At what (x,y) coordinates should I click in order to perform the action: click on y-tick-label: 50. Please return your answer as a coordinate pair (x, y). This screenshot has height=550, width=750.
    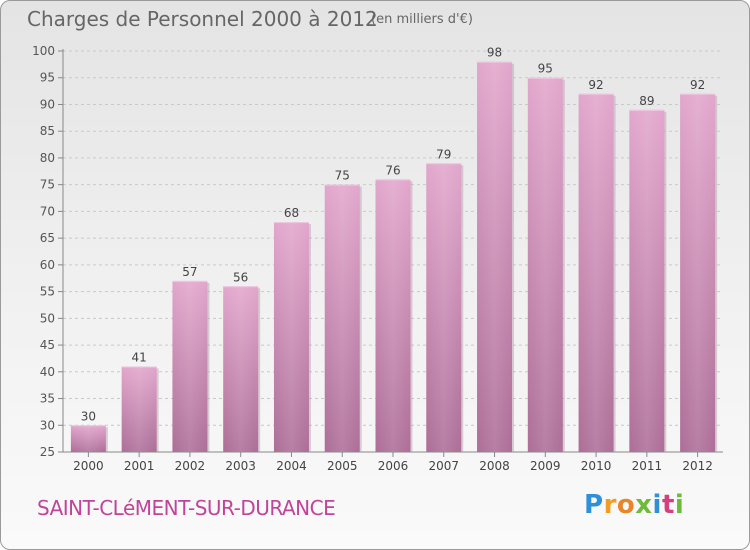
    Looking at the image, I should click on (47, 318).